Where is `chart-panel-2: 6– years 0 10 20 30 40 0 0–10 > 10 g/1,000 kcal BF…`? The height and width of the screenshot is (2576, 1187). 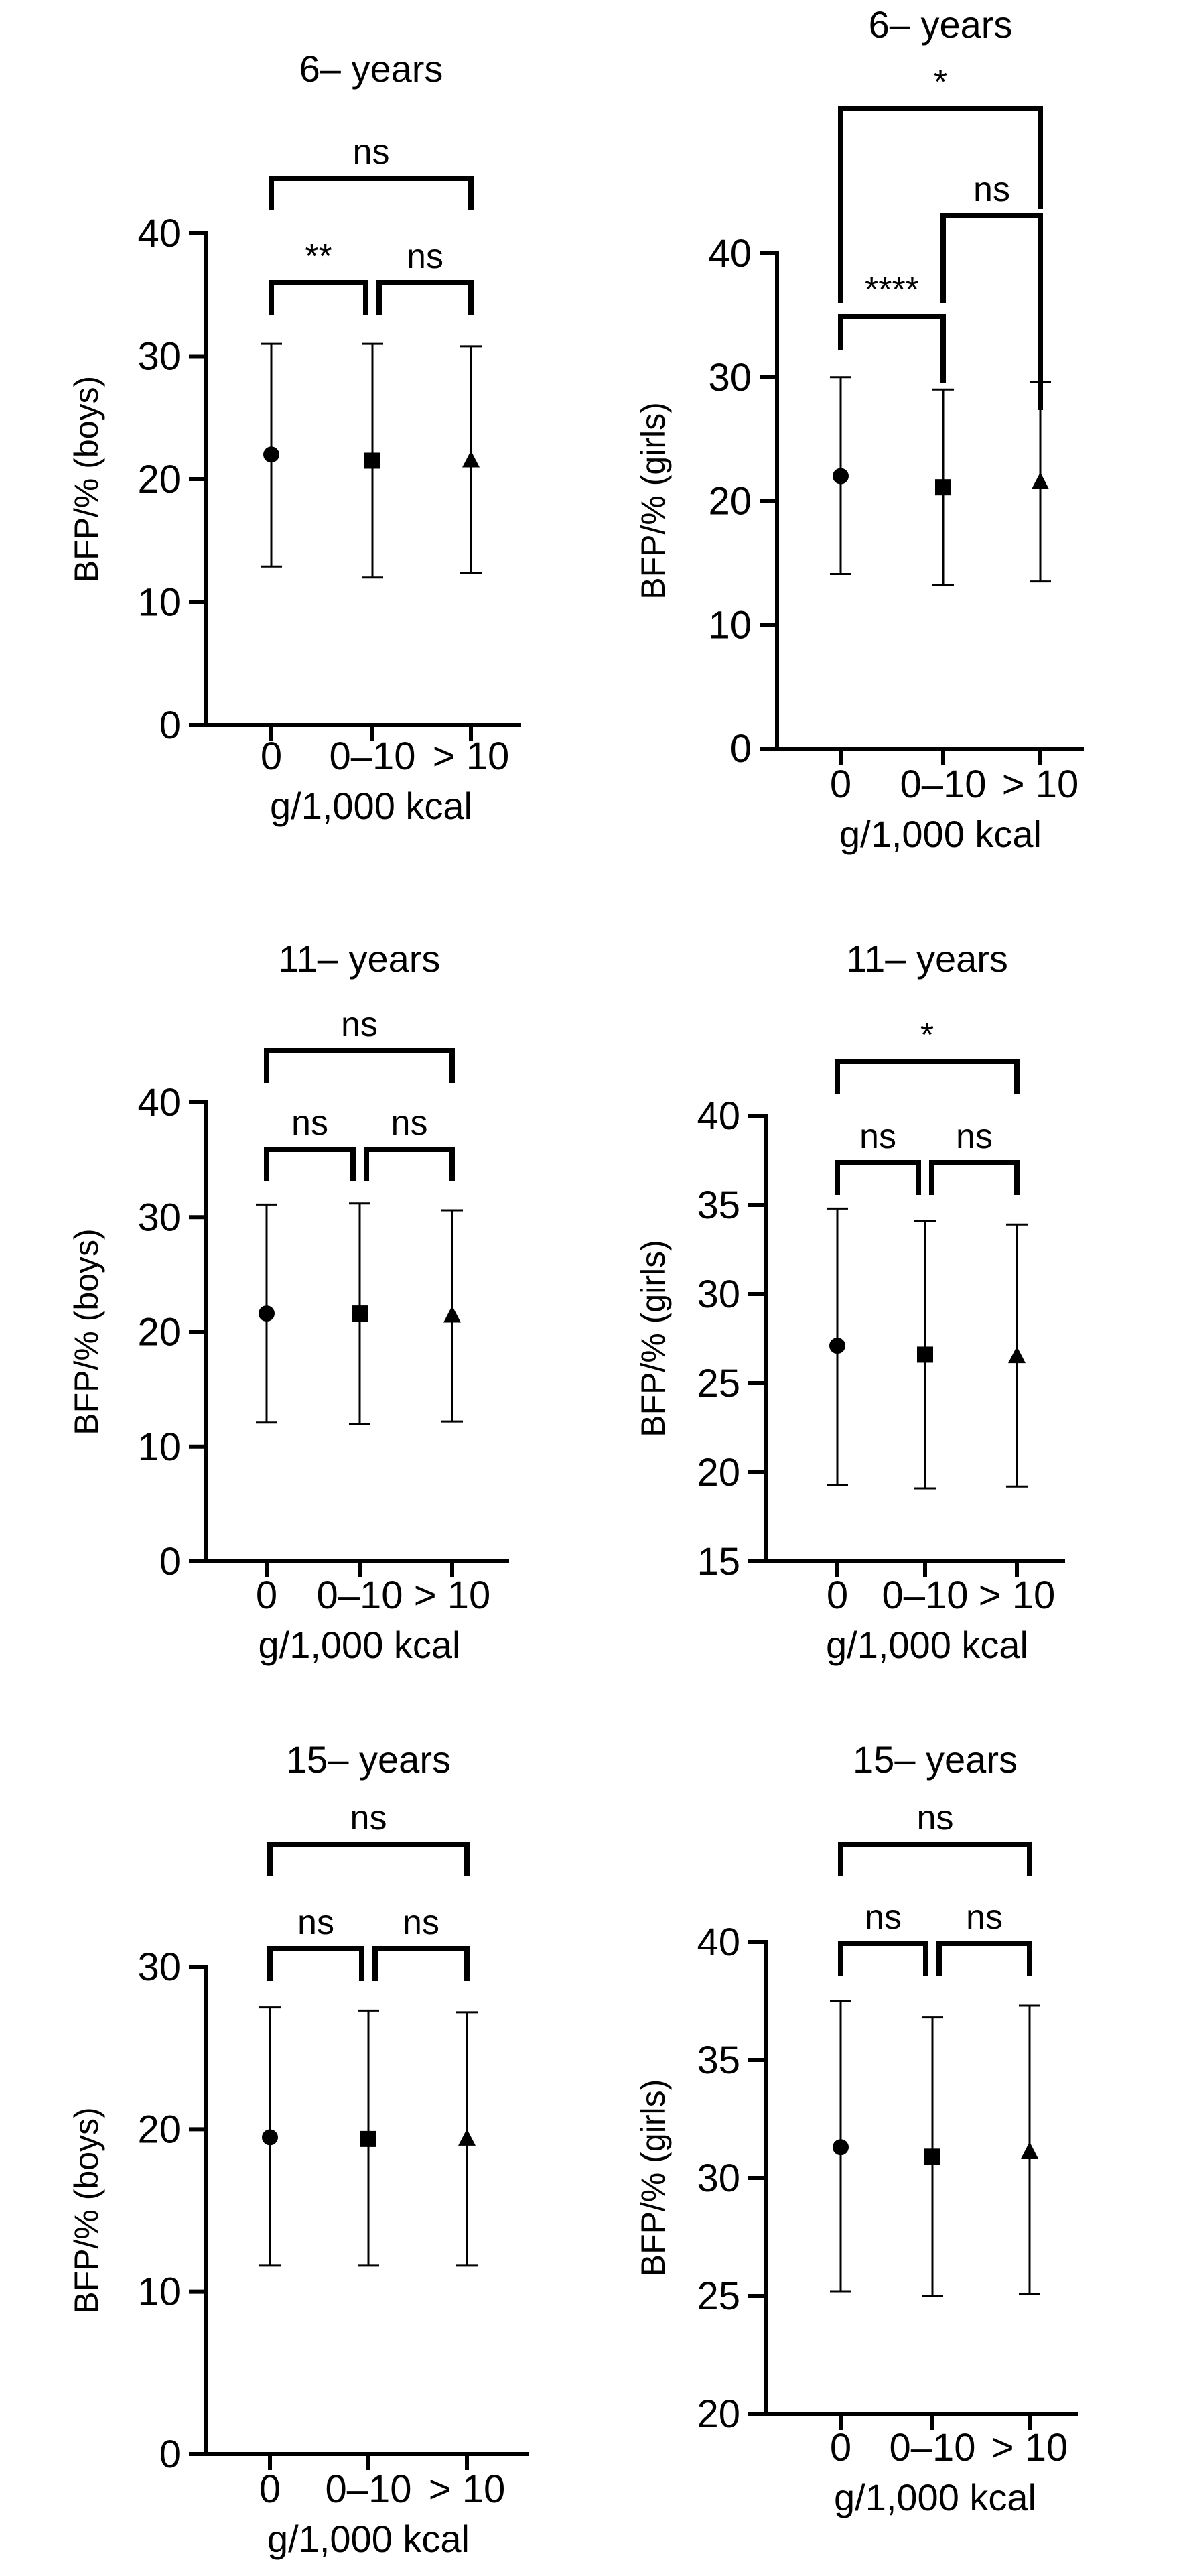 chart-panel-2: 6– years 0 10 20 30 40 0 0–10 > 10 g/1,000 kcal BF… is located at coordinates (859, 429).